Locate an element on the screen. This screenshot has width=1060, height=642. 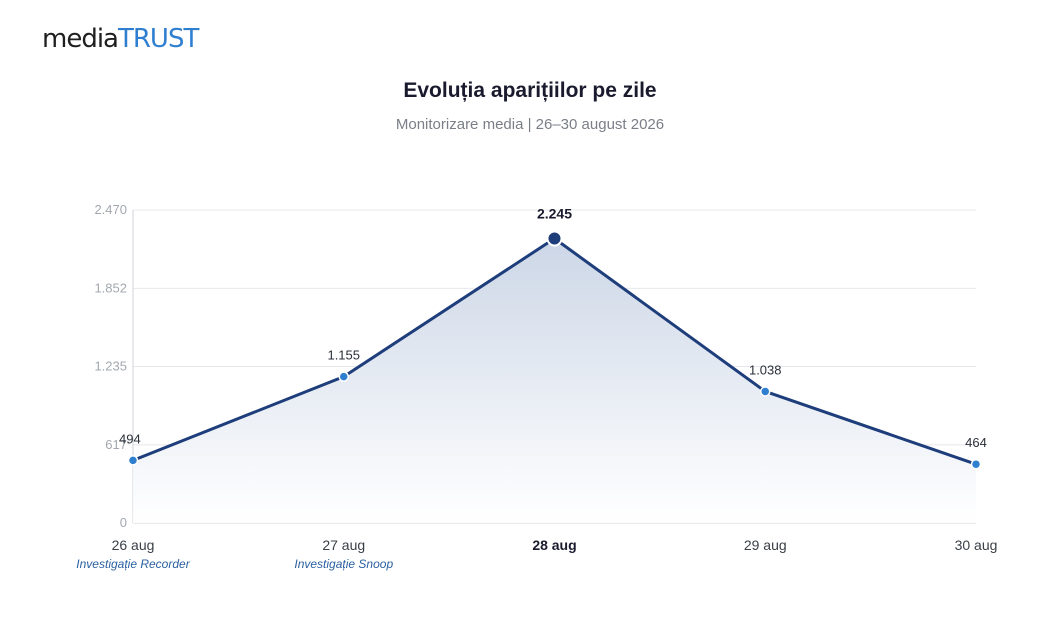
x-tick-label: 29 aug is located at coordinates (765, 545).